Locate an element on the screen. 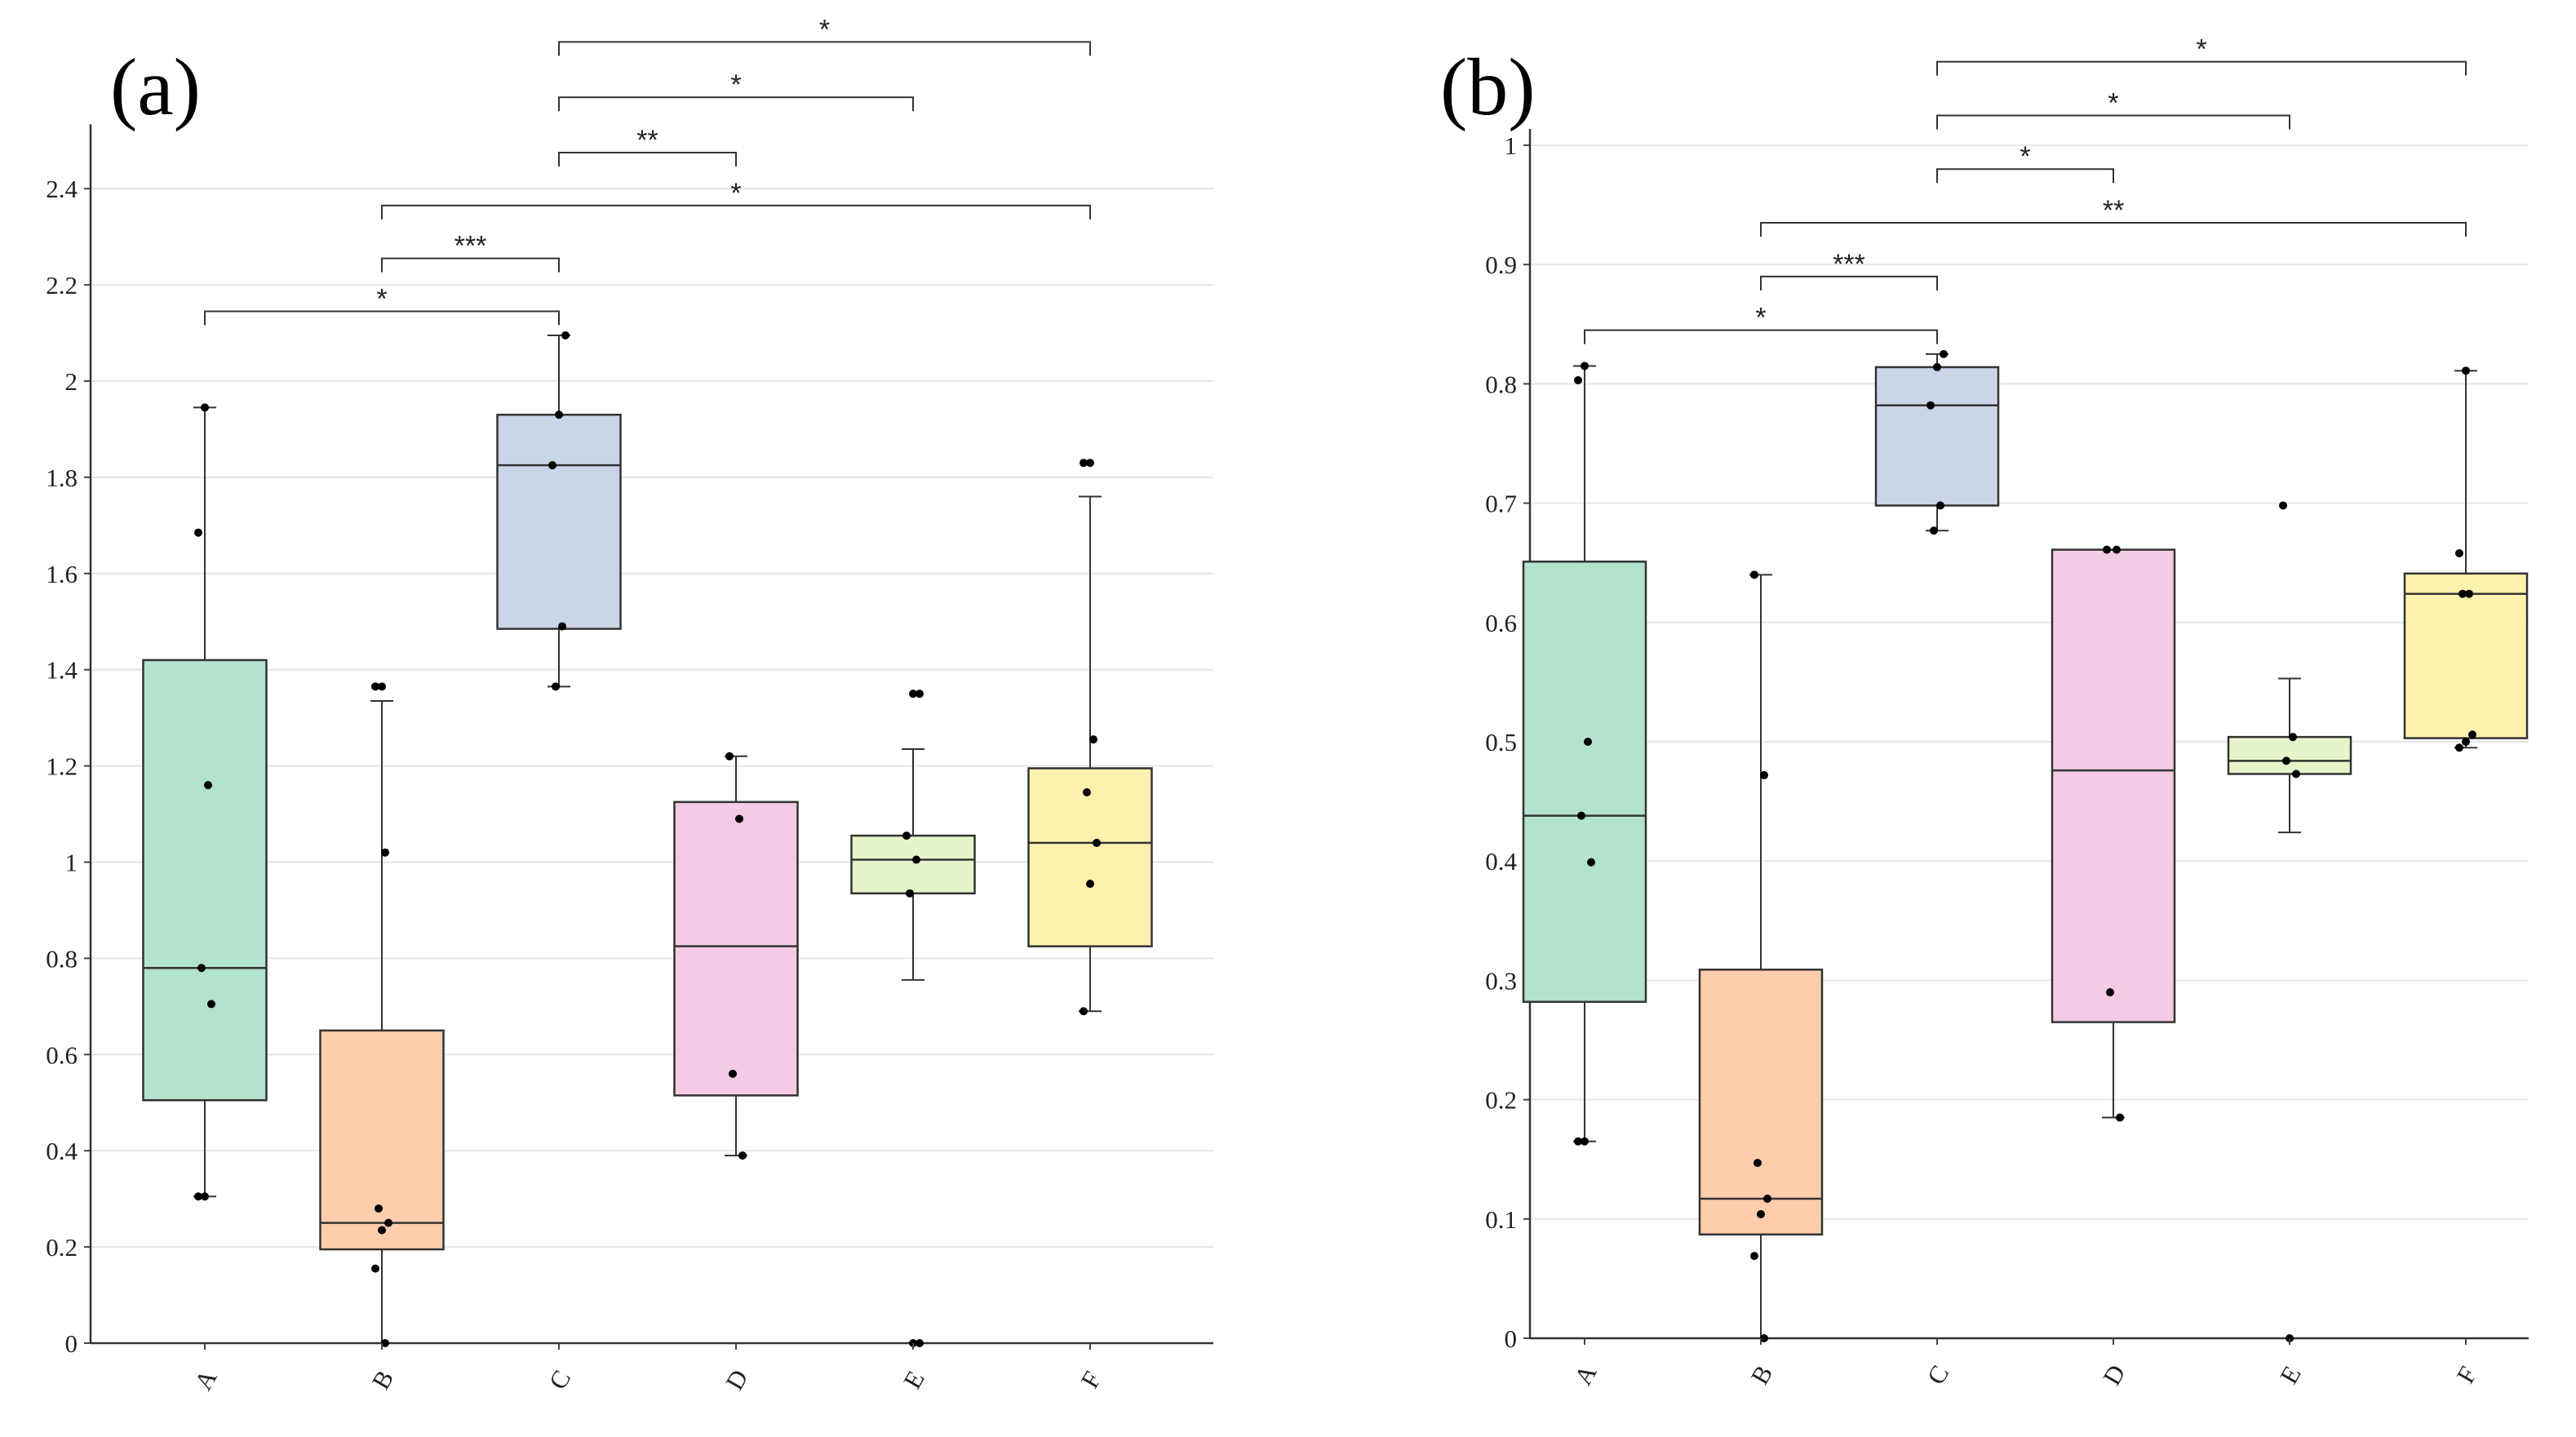 This screenshot has width=2576, height=1437. y-tick-label: 1.6 is located at coordinates (62, 574).